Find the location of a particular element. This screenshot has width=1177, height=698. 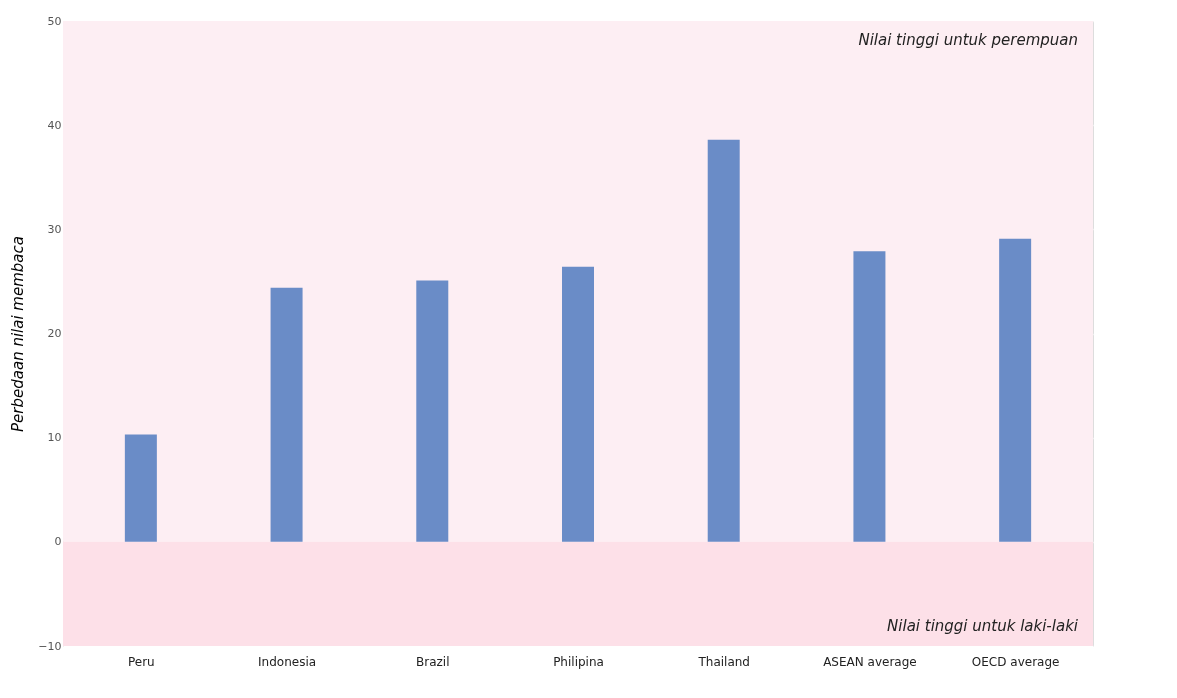

y-tick-label: 30 is located at coordinates (54, 229).